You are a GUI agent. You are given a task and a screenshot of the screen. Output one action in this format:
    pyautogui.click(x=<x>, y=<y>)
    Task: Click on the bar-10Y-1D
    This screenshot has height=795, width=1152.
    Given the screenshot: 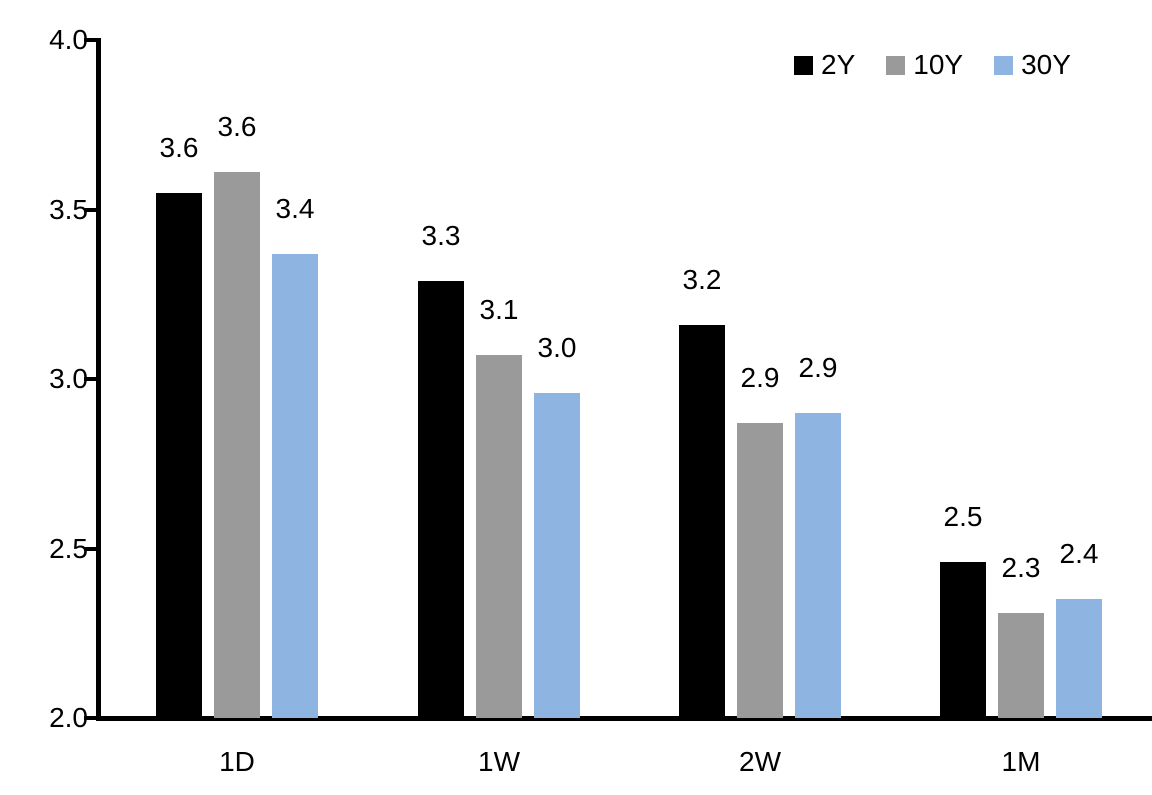 What is the action you would take?
    pyautogui.click(x=237, y=445)
    